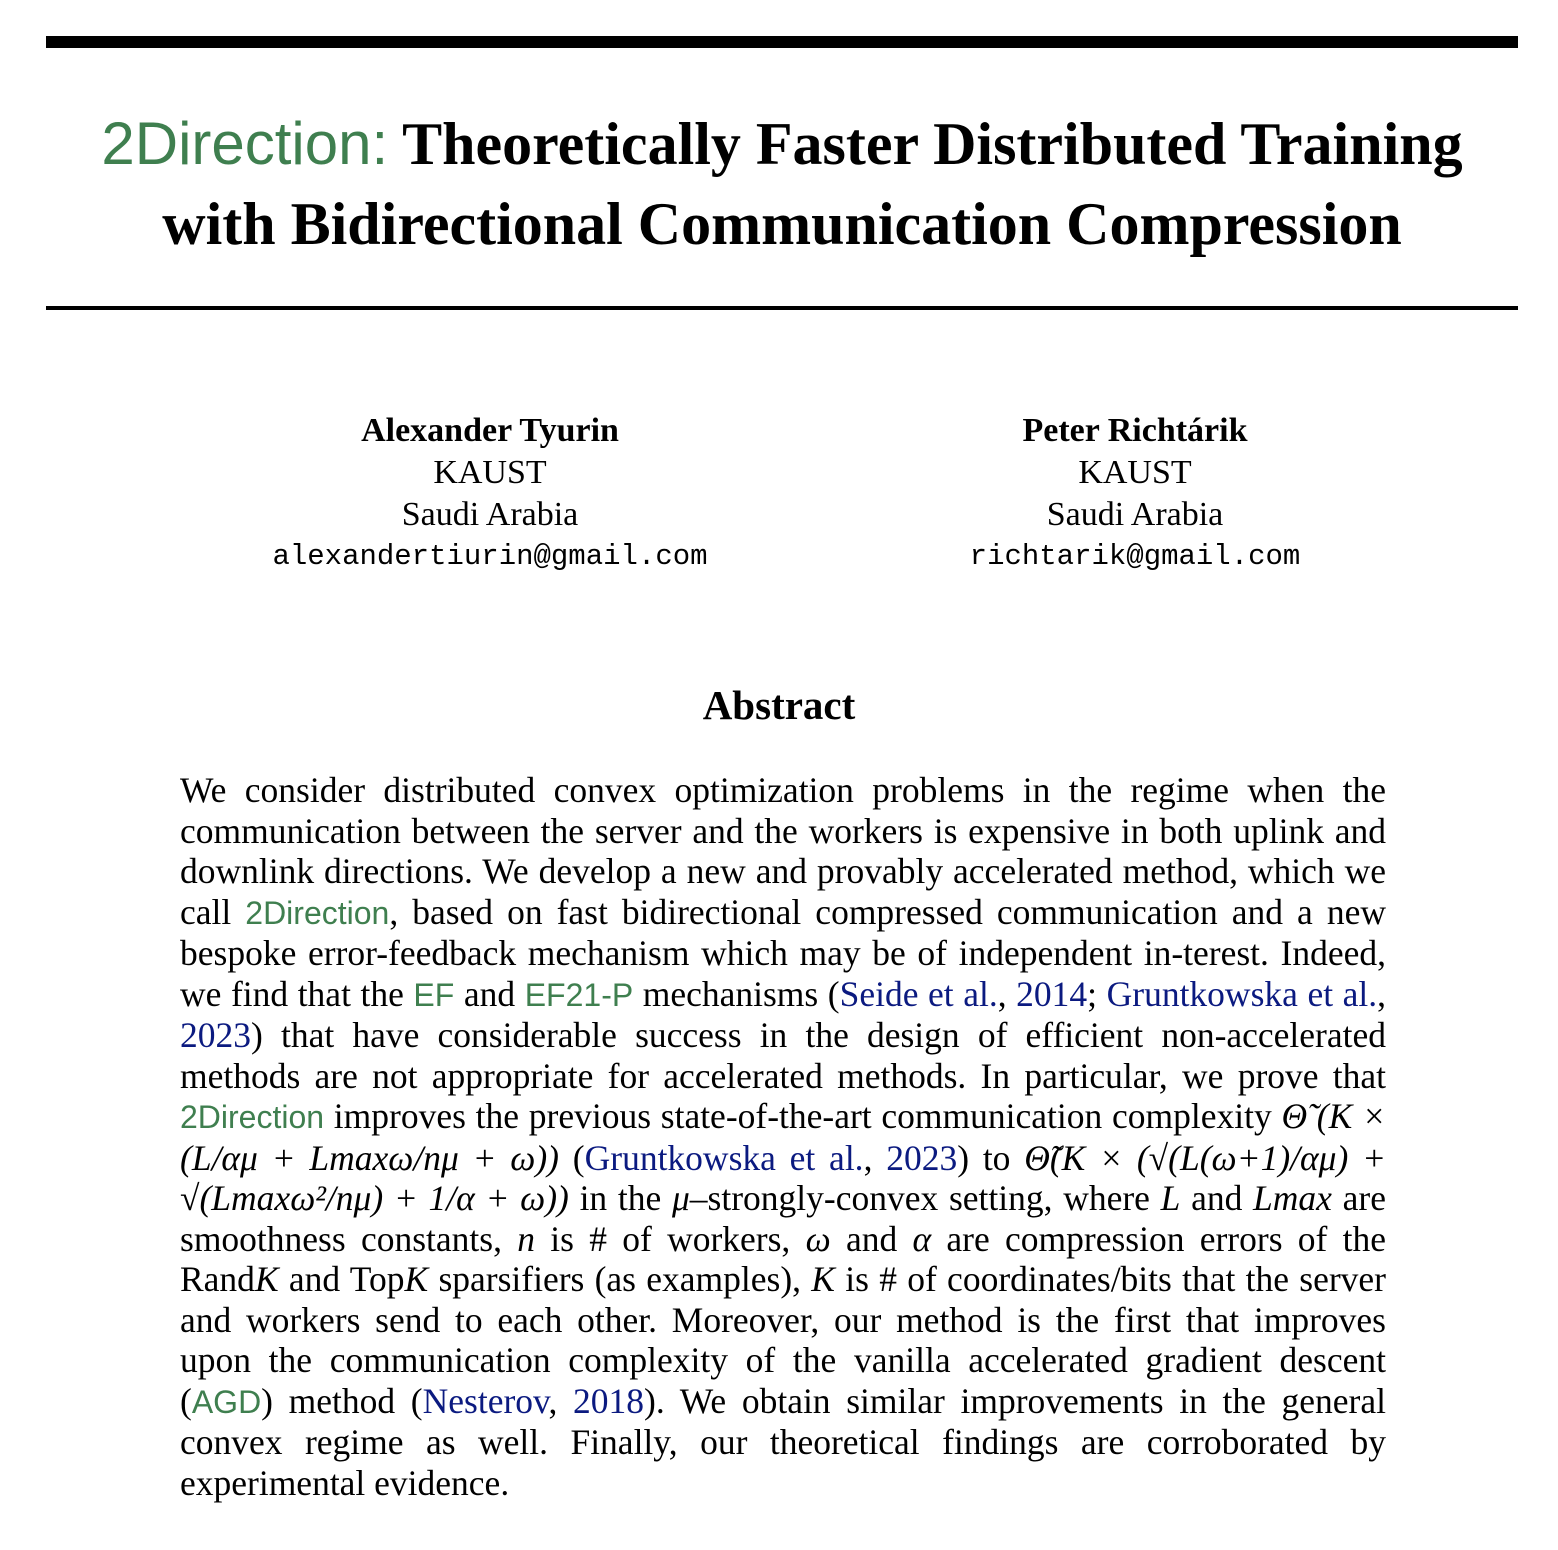  What do you see at coordinates (226, 1401) in the screenshot?
I see `agd-link: AGD` at bounding box center [226, 1401].